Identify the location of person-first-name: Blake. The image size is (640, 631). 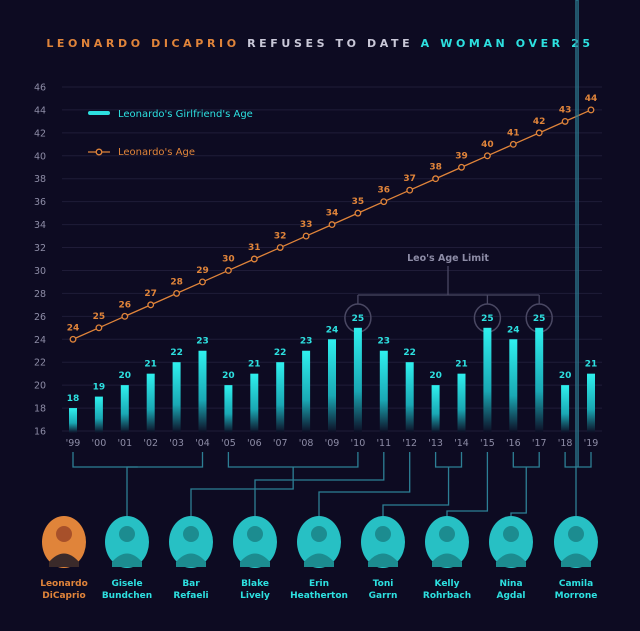
(255, 584).